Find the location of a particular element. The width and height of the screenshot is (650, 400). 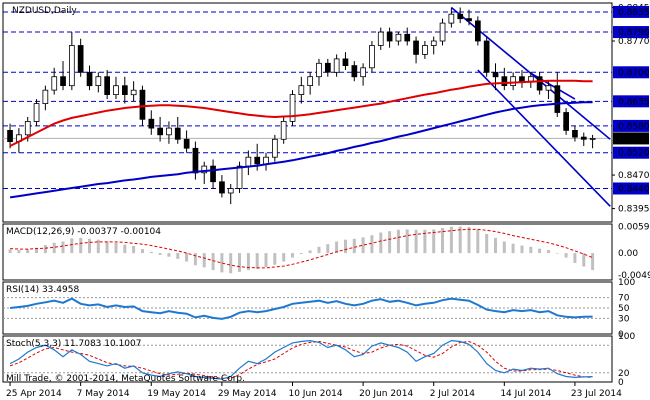

macd-title: MACD(12,26,9) -0.00377 -0.00104 is located at coordinates (83, 232).